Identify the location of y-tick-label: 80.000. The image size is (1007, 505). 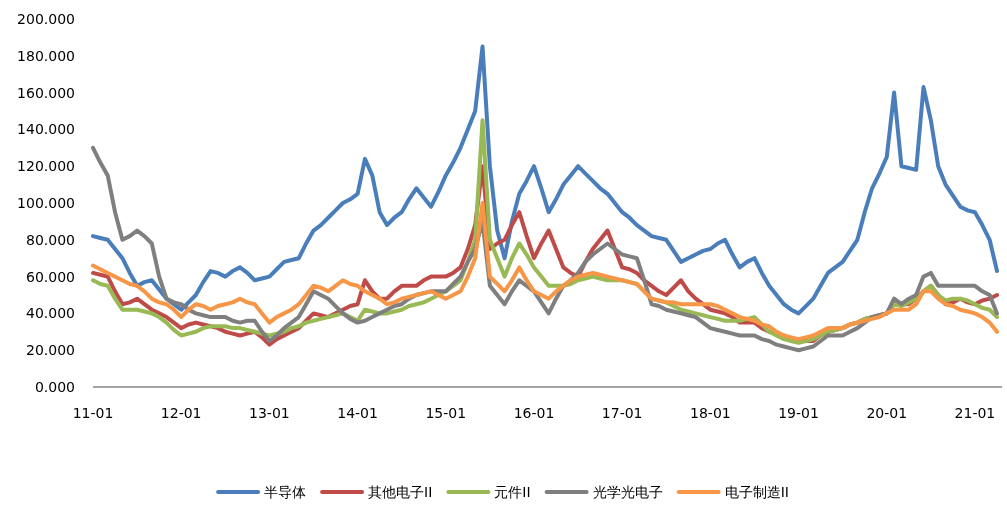
(50, 239).